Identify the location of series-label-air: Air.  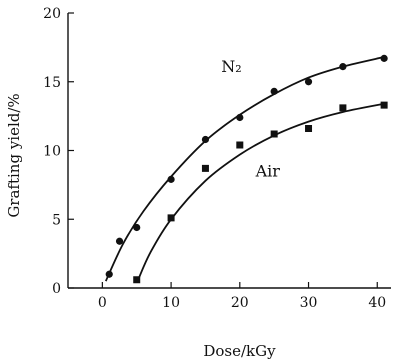
(268, 171).